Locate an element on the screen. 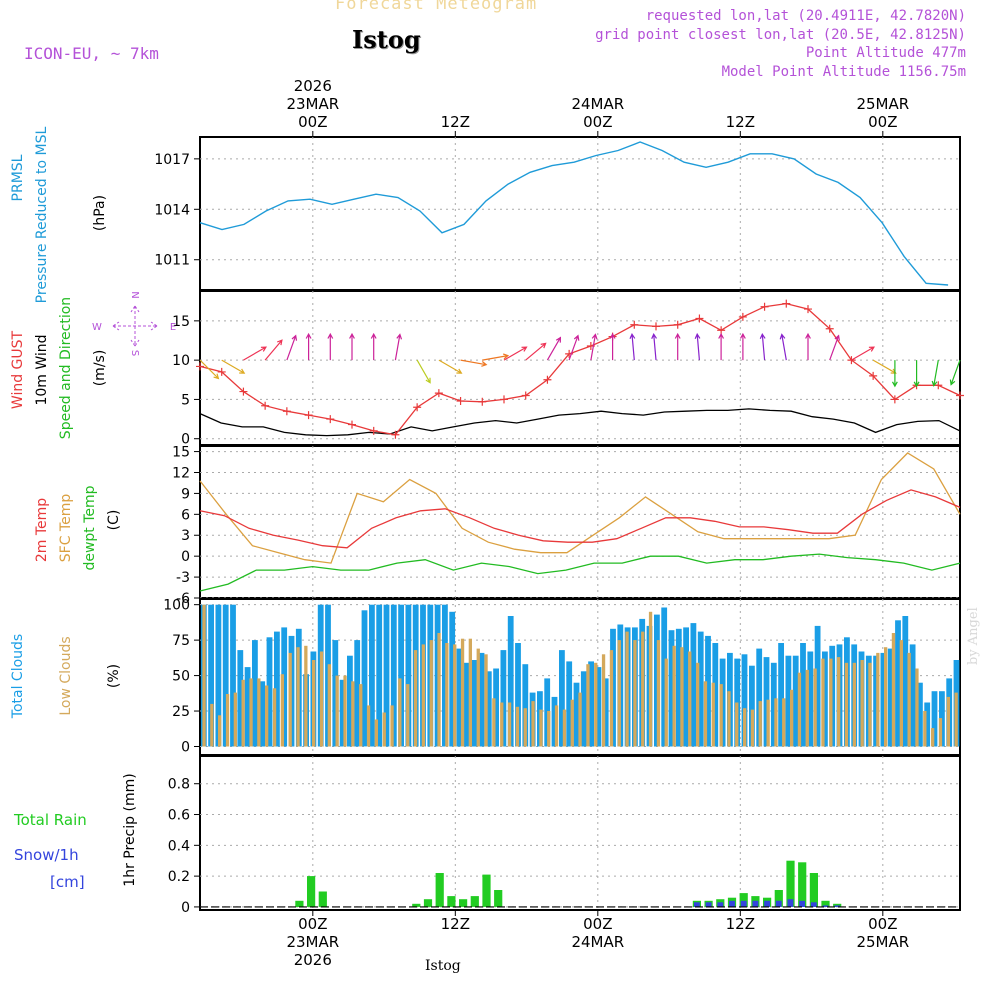 The width and height of the screenshot is (1000, 1000). cloud-ytick-label: 100 is located at coordinates (176, 606).